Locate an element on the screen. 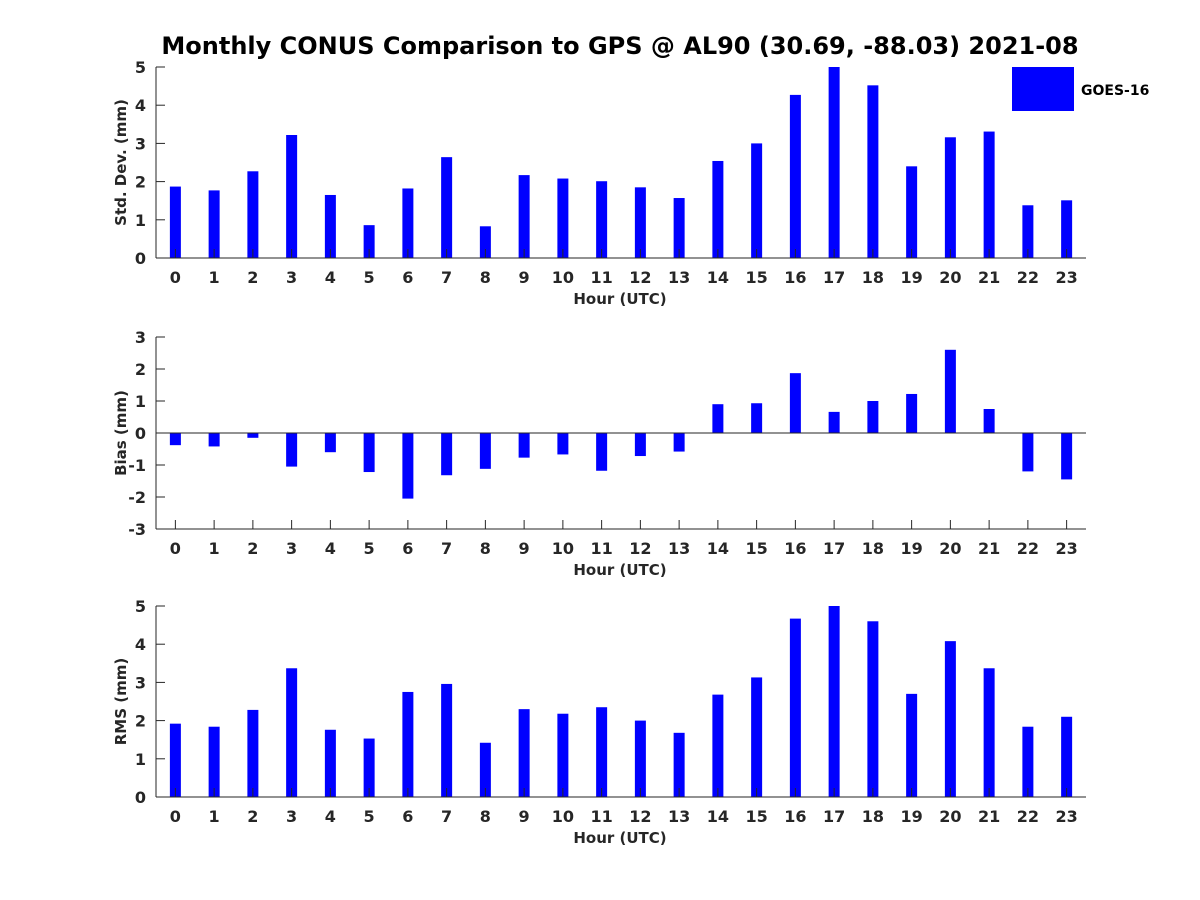  bar-rms-h5 is located at coordinates (369, 767).